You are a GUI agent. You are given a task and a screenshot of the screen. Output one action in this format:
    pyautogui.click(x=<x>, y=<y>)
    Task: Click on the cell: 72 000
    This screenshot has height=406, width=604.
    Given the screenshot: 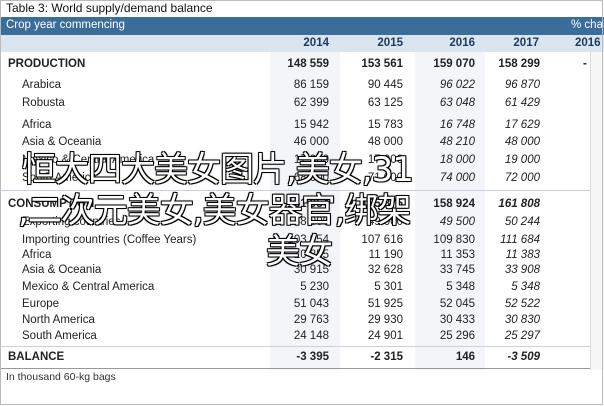 What is the action you would take?
    pyautogui.click(x=522, y=178)
    